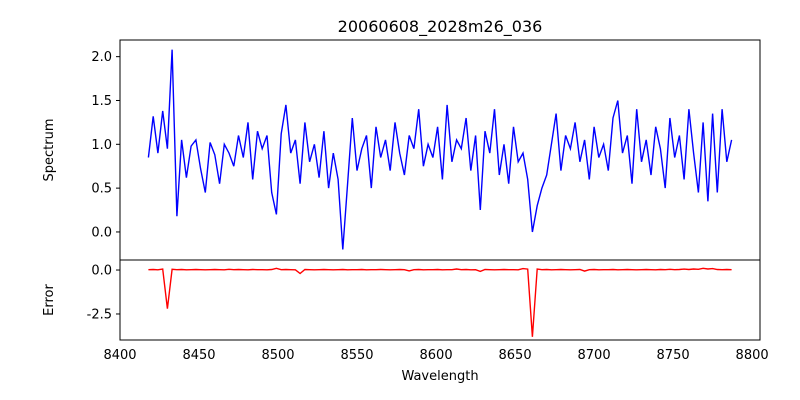  I want to click on xtick-label: 8450, so click(198, 355).